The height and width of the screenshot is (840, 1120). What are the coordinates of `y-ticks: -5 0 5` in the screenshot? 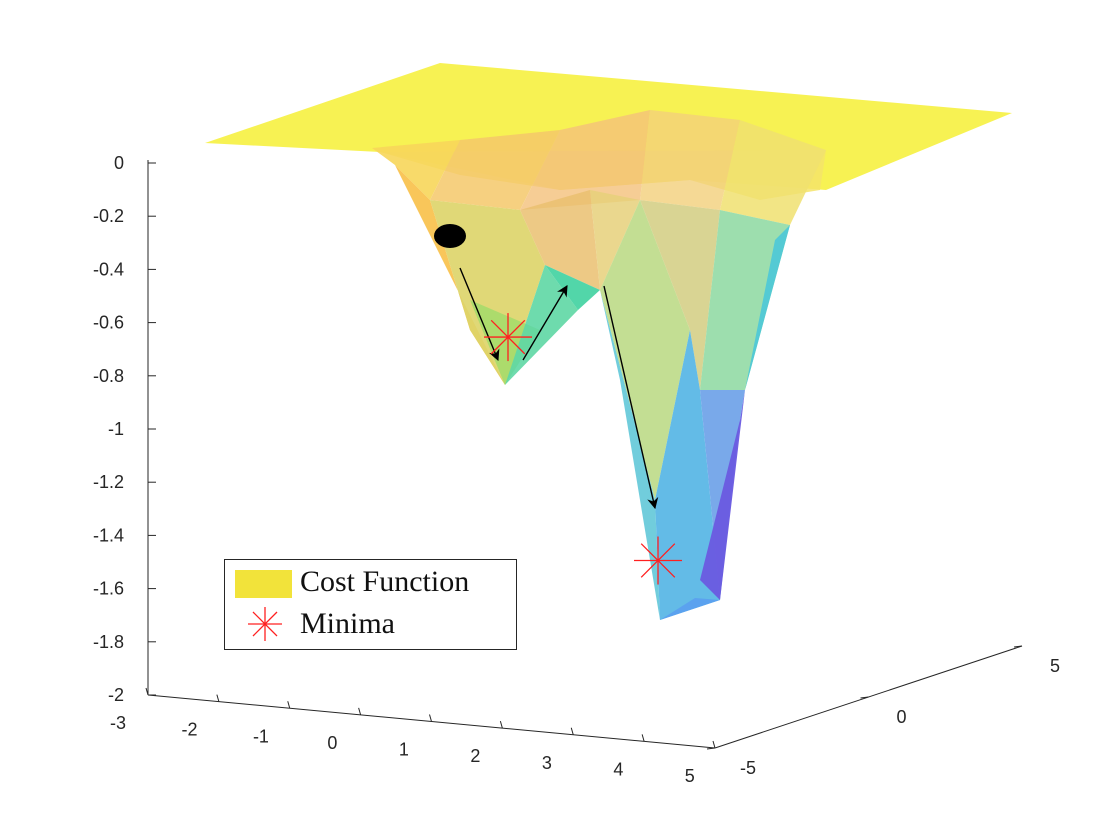 It's located at (883, 711).